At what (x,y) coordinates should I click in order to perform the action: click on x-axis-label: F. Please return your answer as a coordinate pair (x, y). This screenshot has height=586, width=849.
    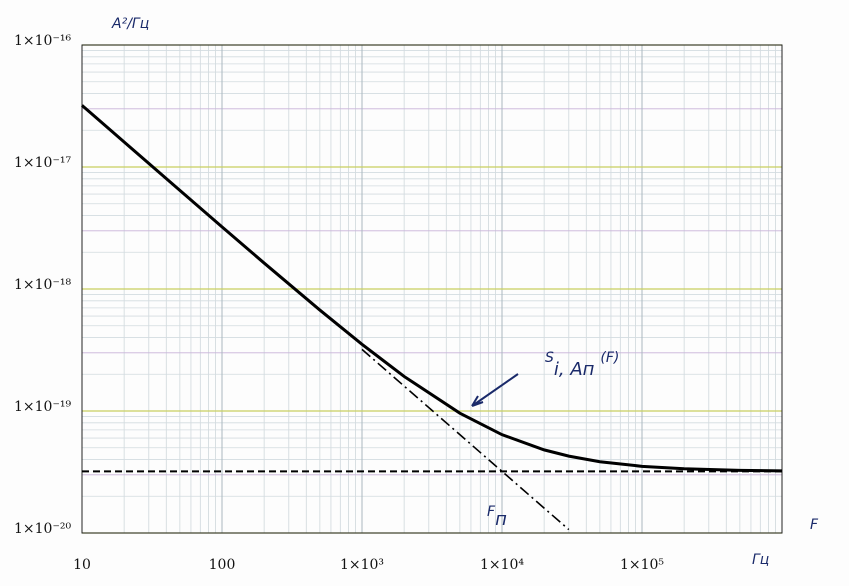
    Looking at the image, I should click on (814, 525).